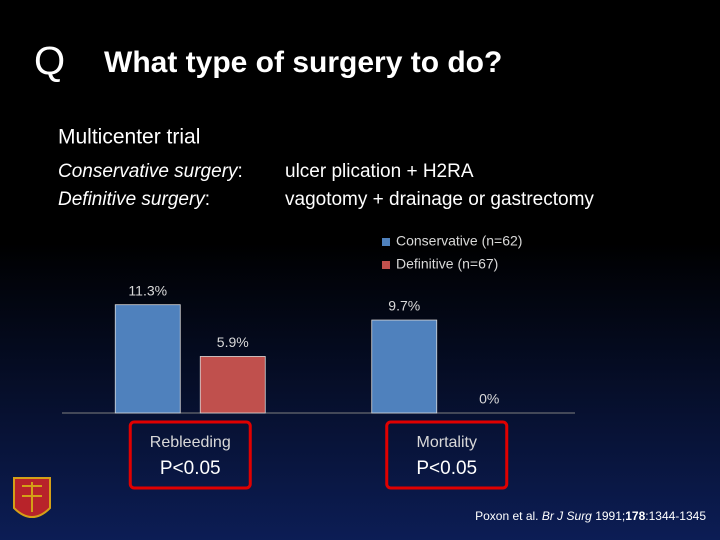 The width and height of the screenshot is (720, 540). I want to click on value-label: 11.3%, so click(147, 290).